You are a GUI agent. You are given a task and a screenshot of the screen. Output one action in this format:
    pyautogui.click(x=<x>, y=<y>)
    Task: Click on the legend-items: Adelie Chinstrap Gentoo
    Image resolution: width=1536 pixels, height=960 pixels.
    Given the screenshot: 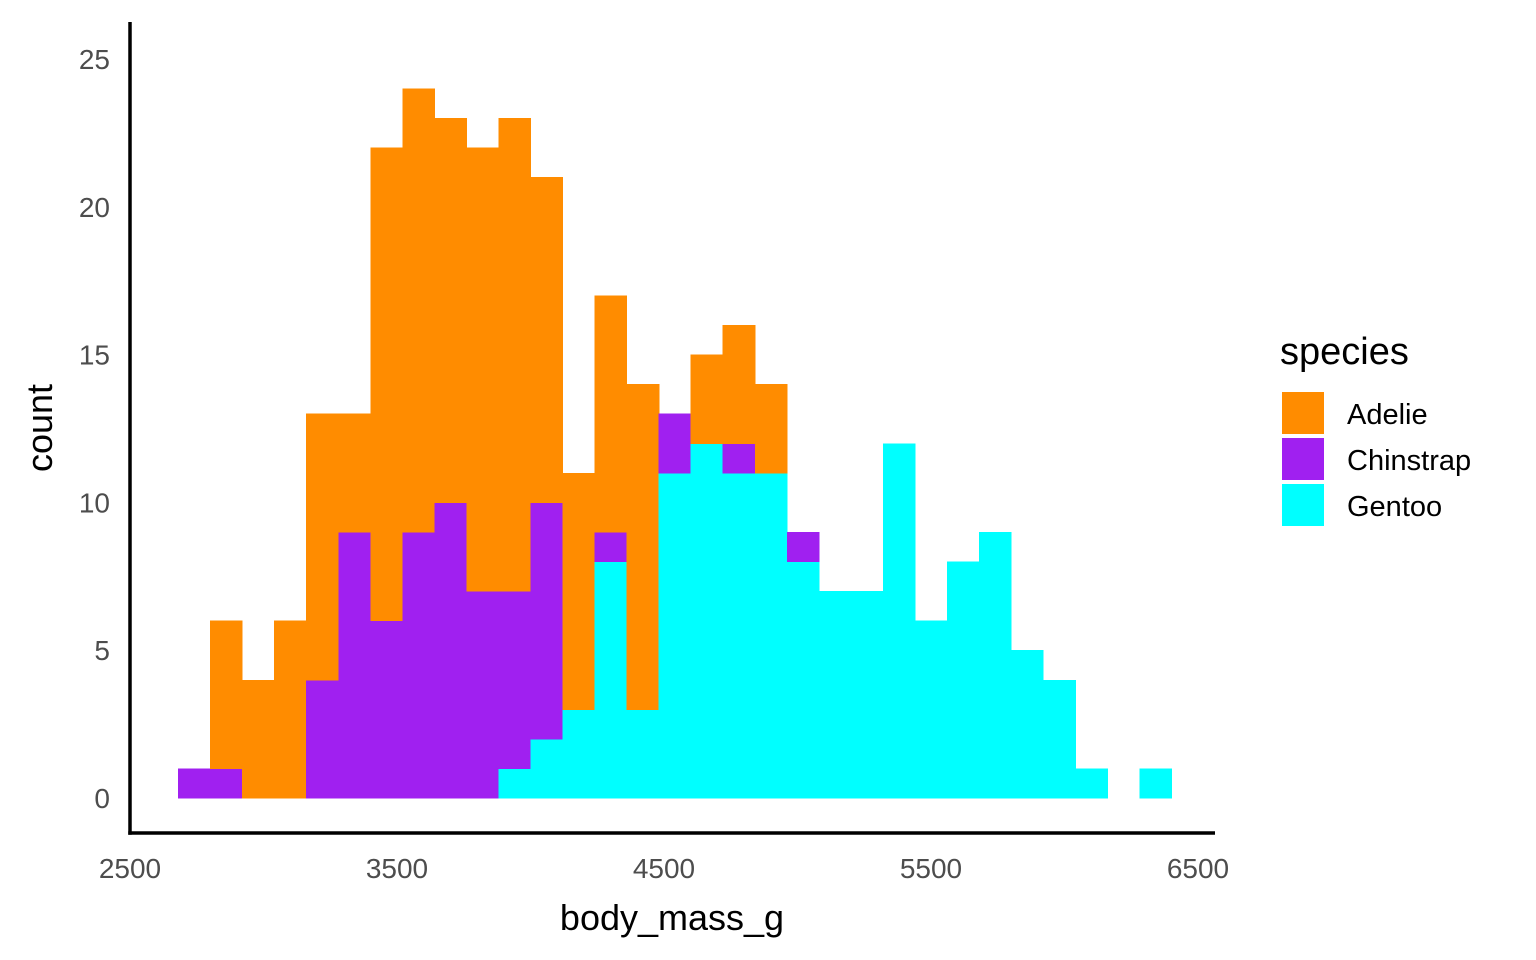 What is the action you would take?
    pyautogui.click(x=1376, y=459)
    